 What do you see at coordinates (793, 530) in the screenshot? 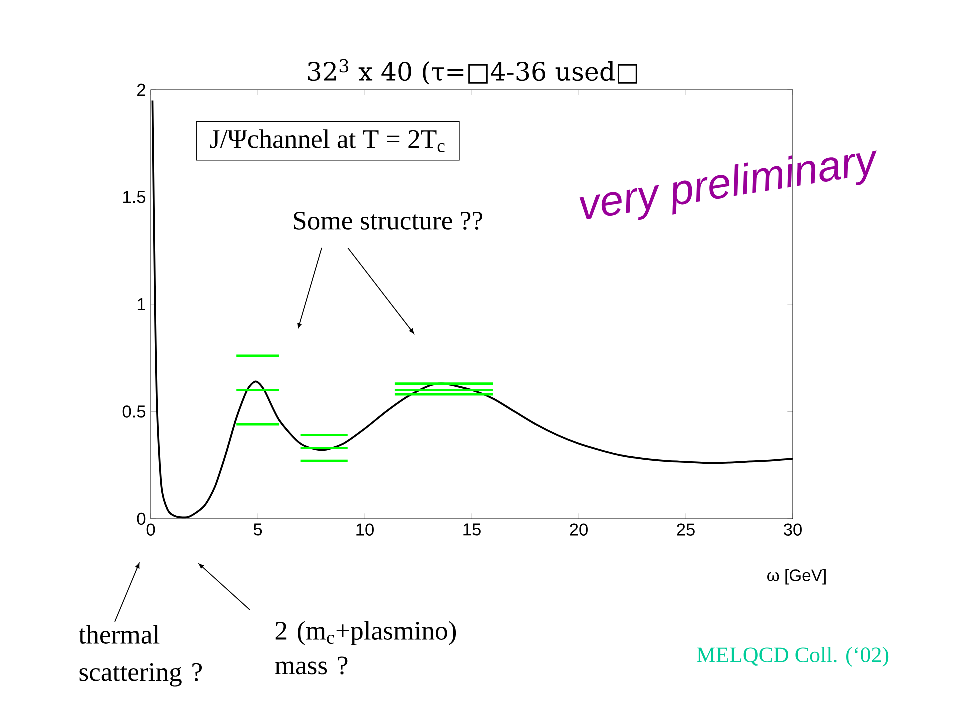
I see `x-tick-label: 30` at bounding box center [793, 530].